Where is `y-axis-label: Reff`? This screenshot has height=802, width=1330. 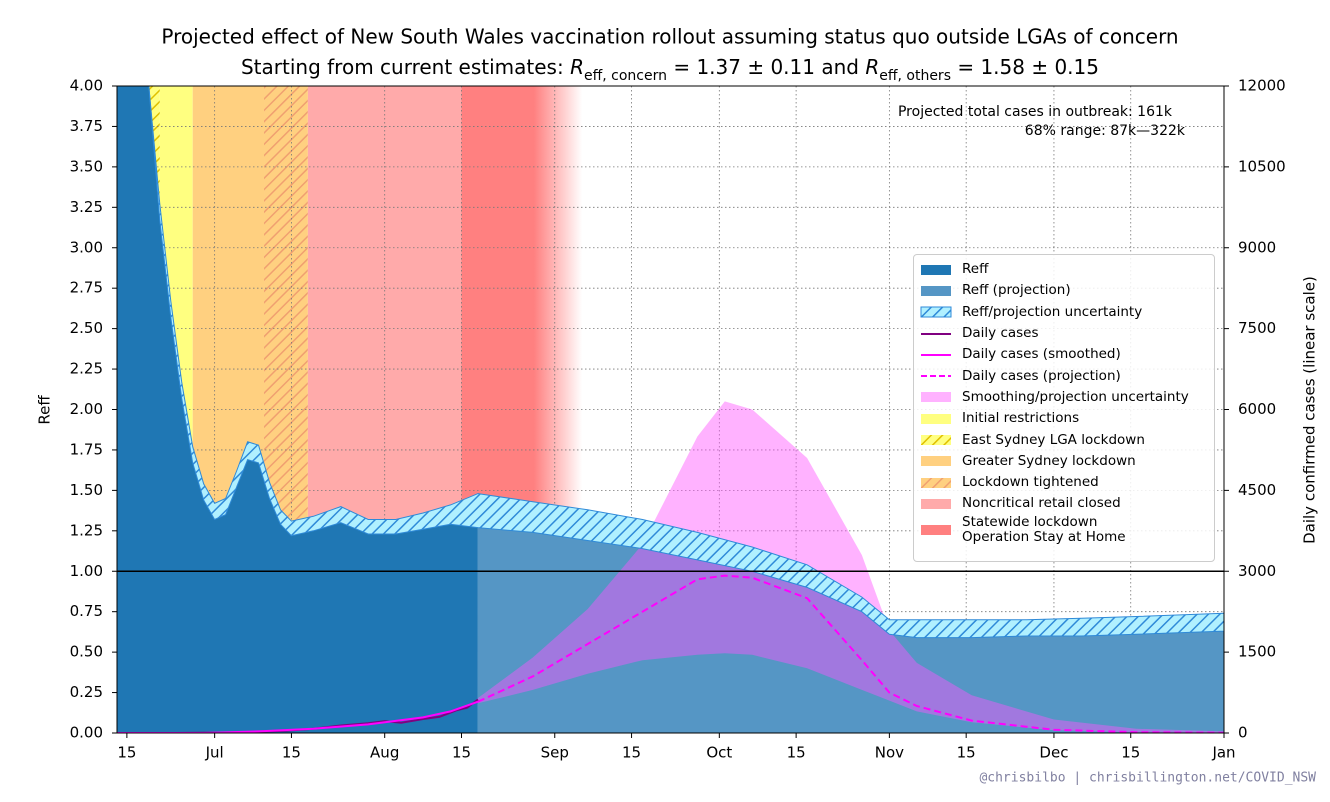 y-axis-label: Reff is located at coordinates (45, 410).